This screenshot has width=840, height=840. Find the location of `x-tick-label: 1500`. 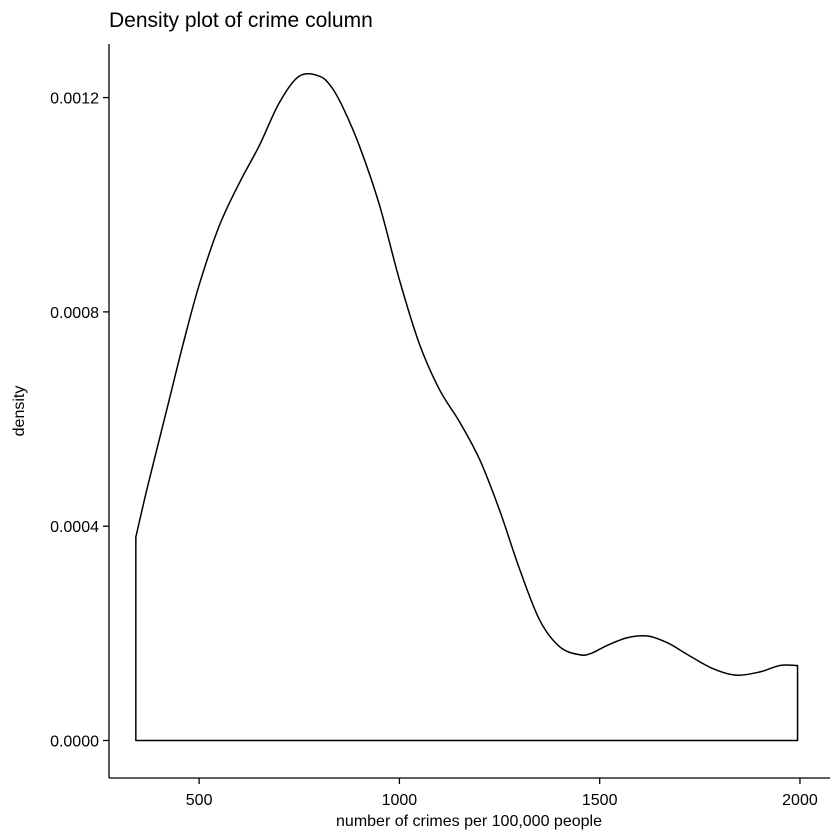

x-tick-label: 1500 is located at coordinates (600, 800).